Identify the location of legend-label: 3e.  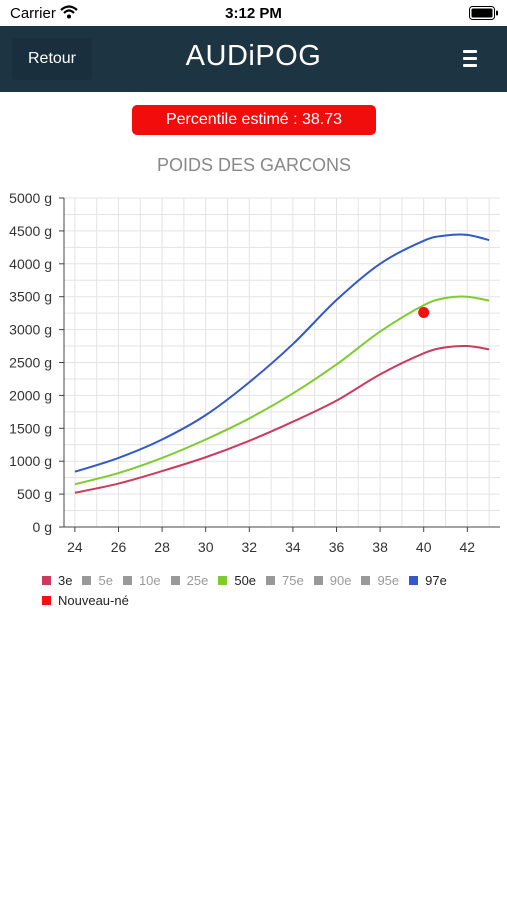
(65, 580).